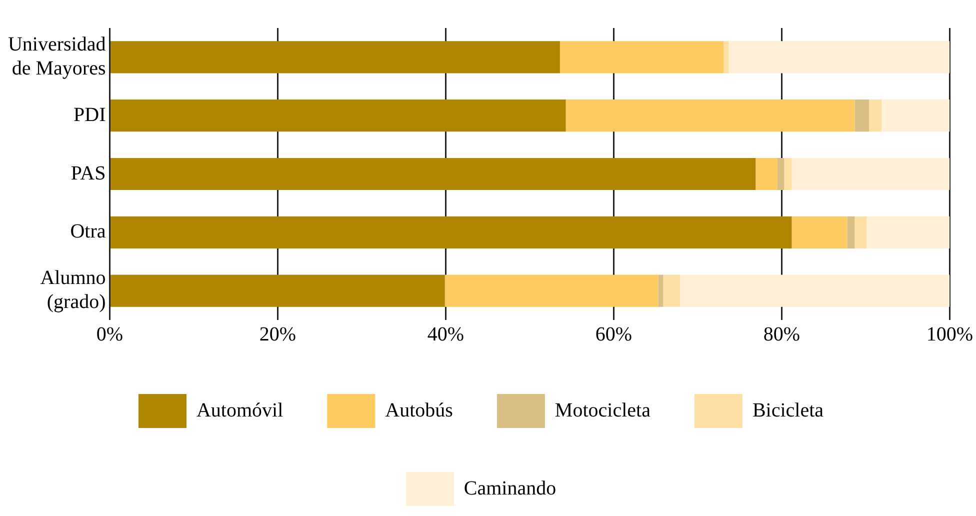 The height and width of the screenshot is (516, 976). What do you see at coordinates (90, 115) in the screenshot?
I see `y-tick-label: PDI` at bounding box center [90, 115].